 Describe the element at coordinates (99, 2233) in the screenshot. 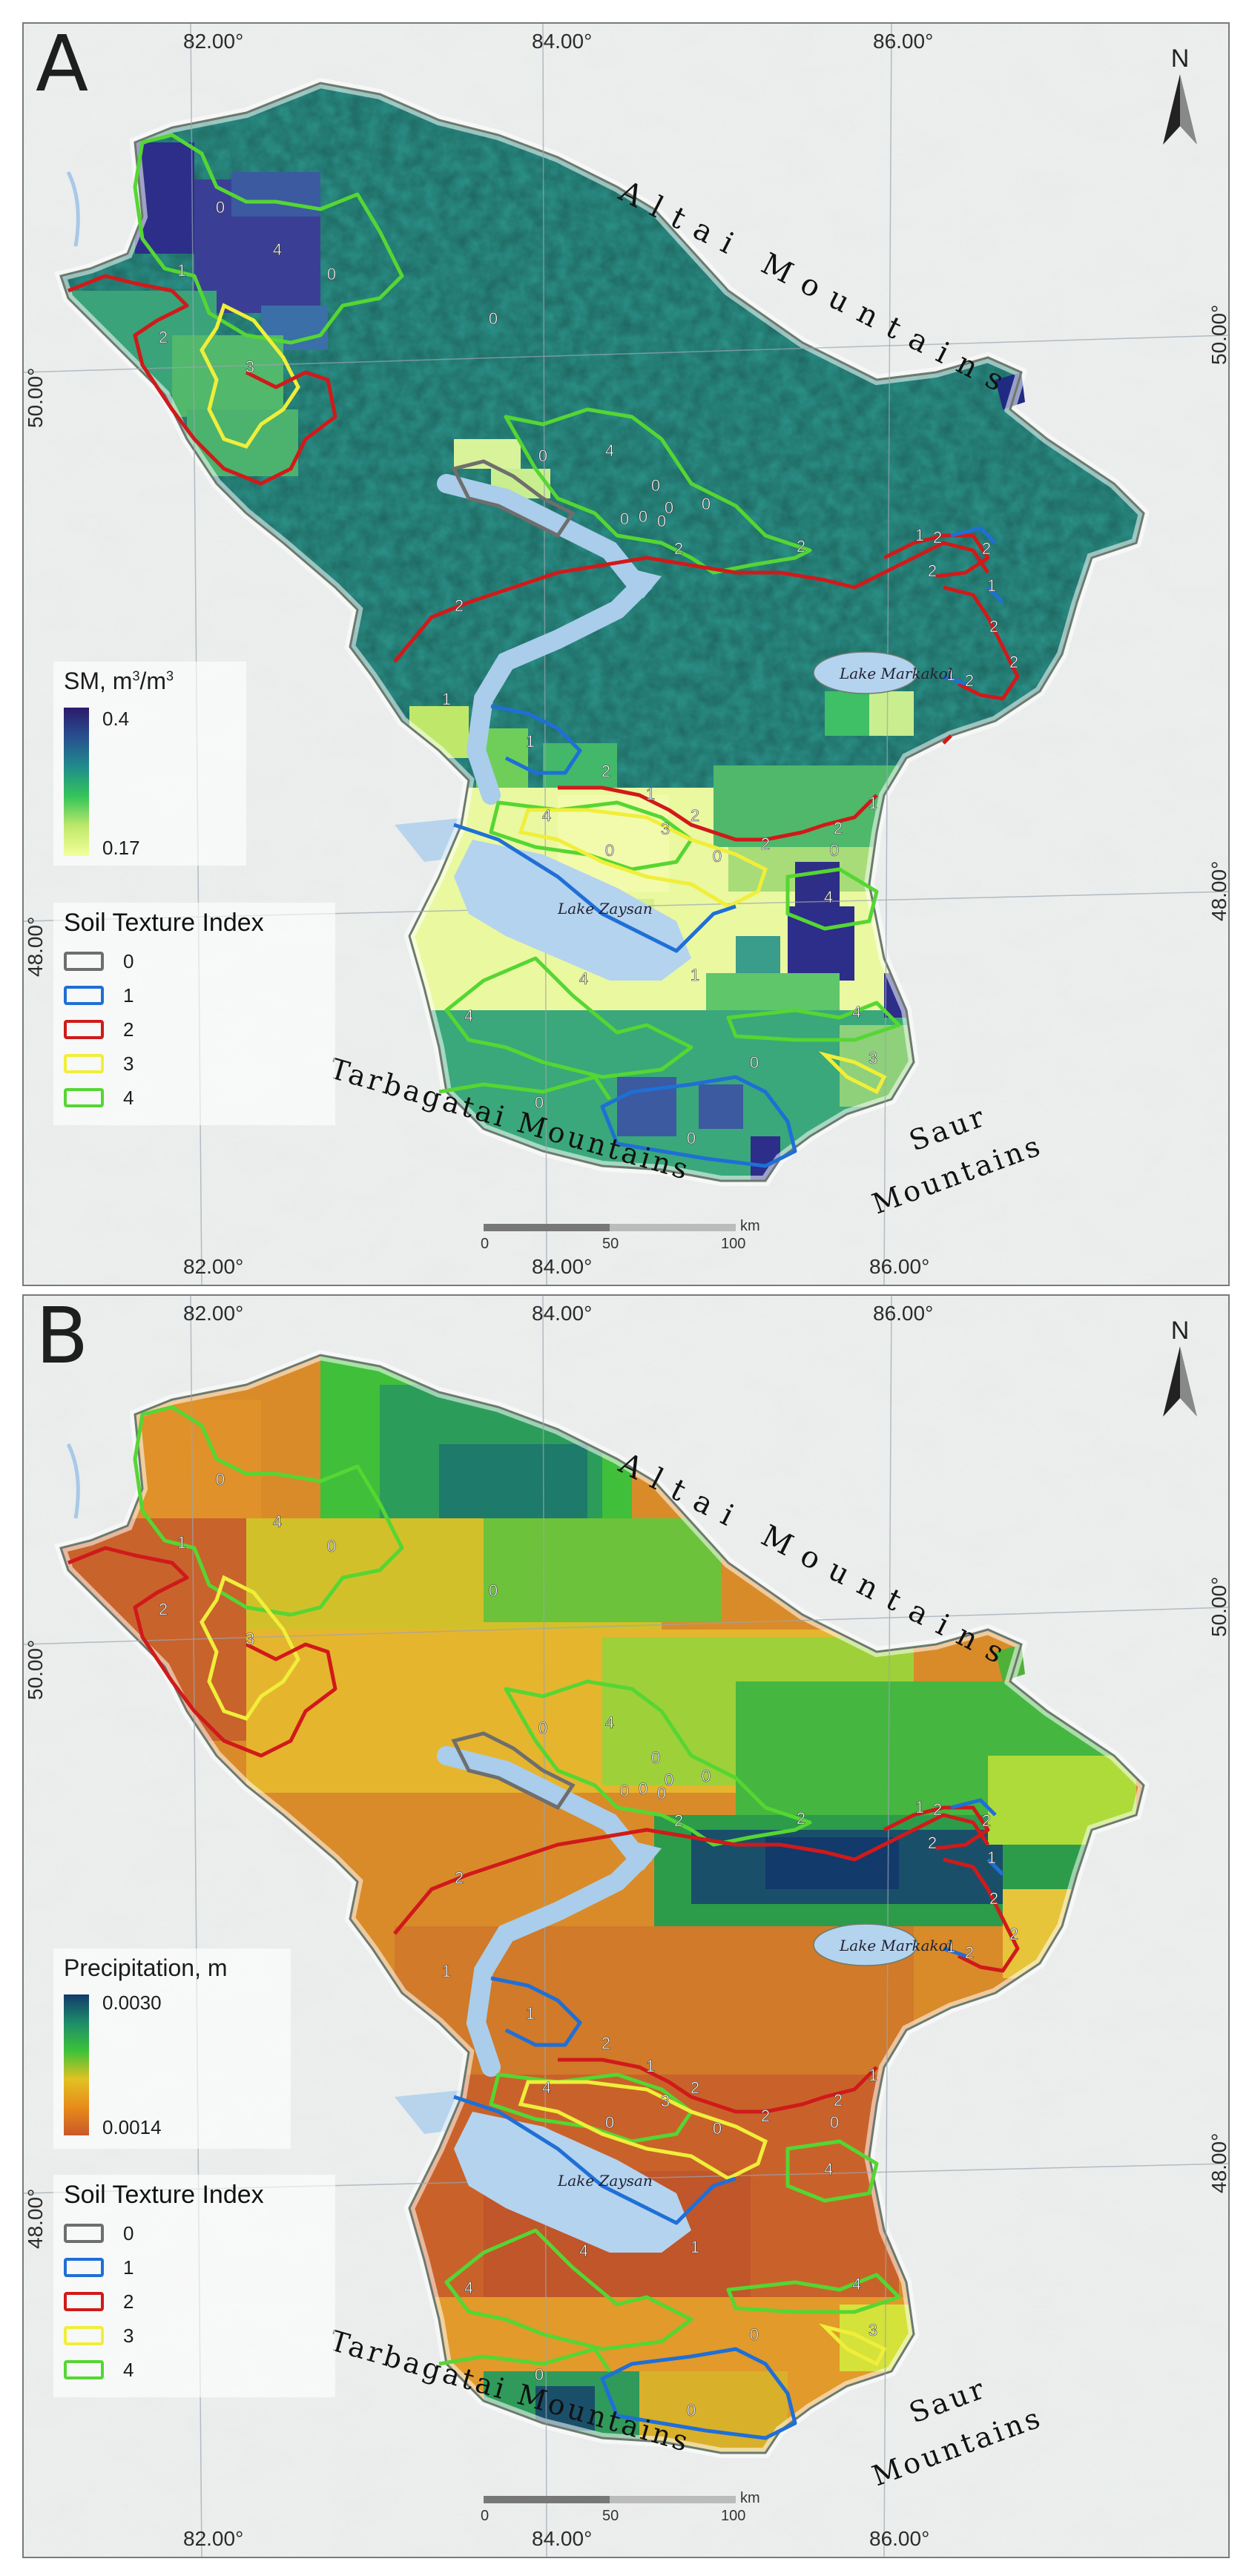

I see `soil-class-0-b: 0` at that location.